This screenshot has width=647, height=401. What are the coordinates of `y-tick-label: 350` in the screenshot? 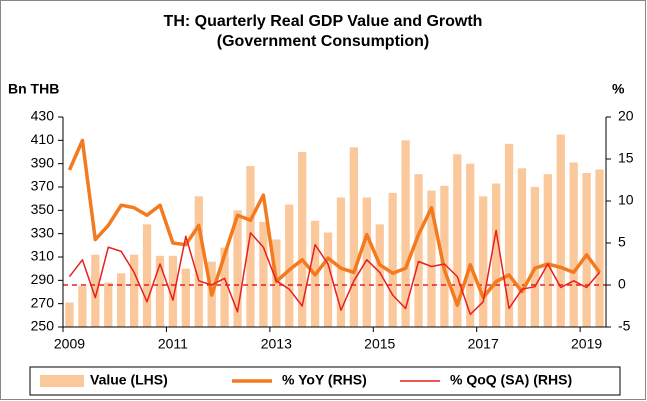 It's located at (43, 209).